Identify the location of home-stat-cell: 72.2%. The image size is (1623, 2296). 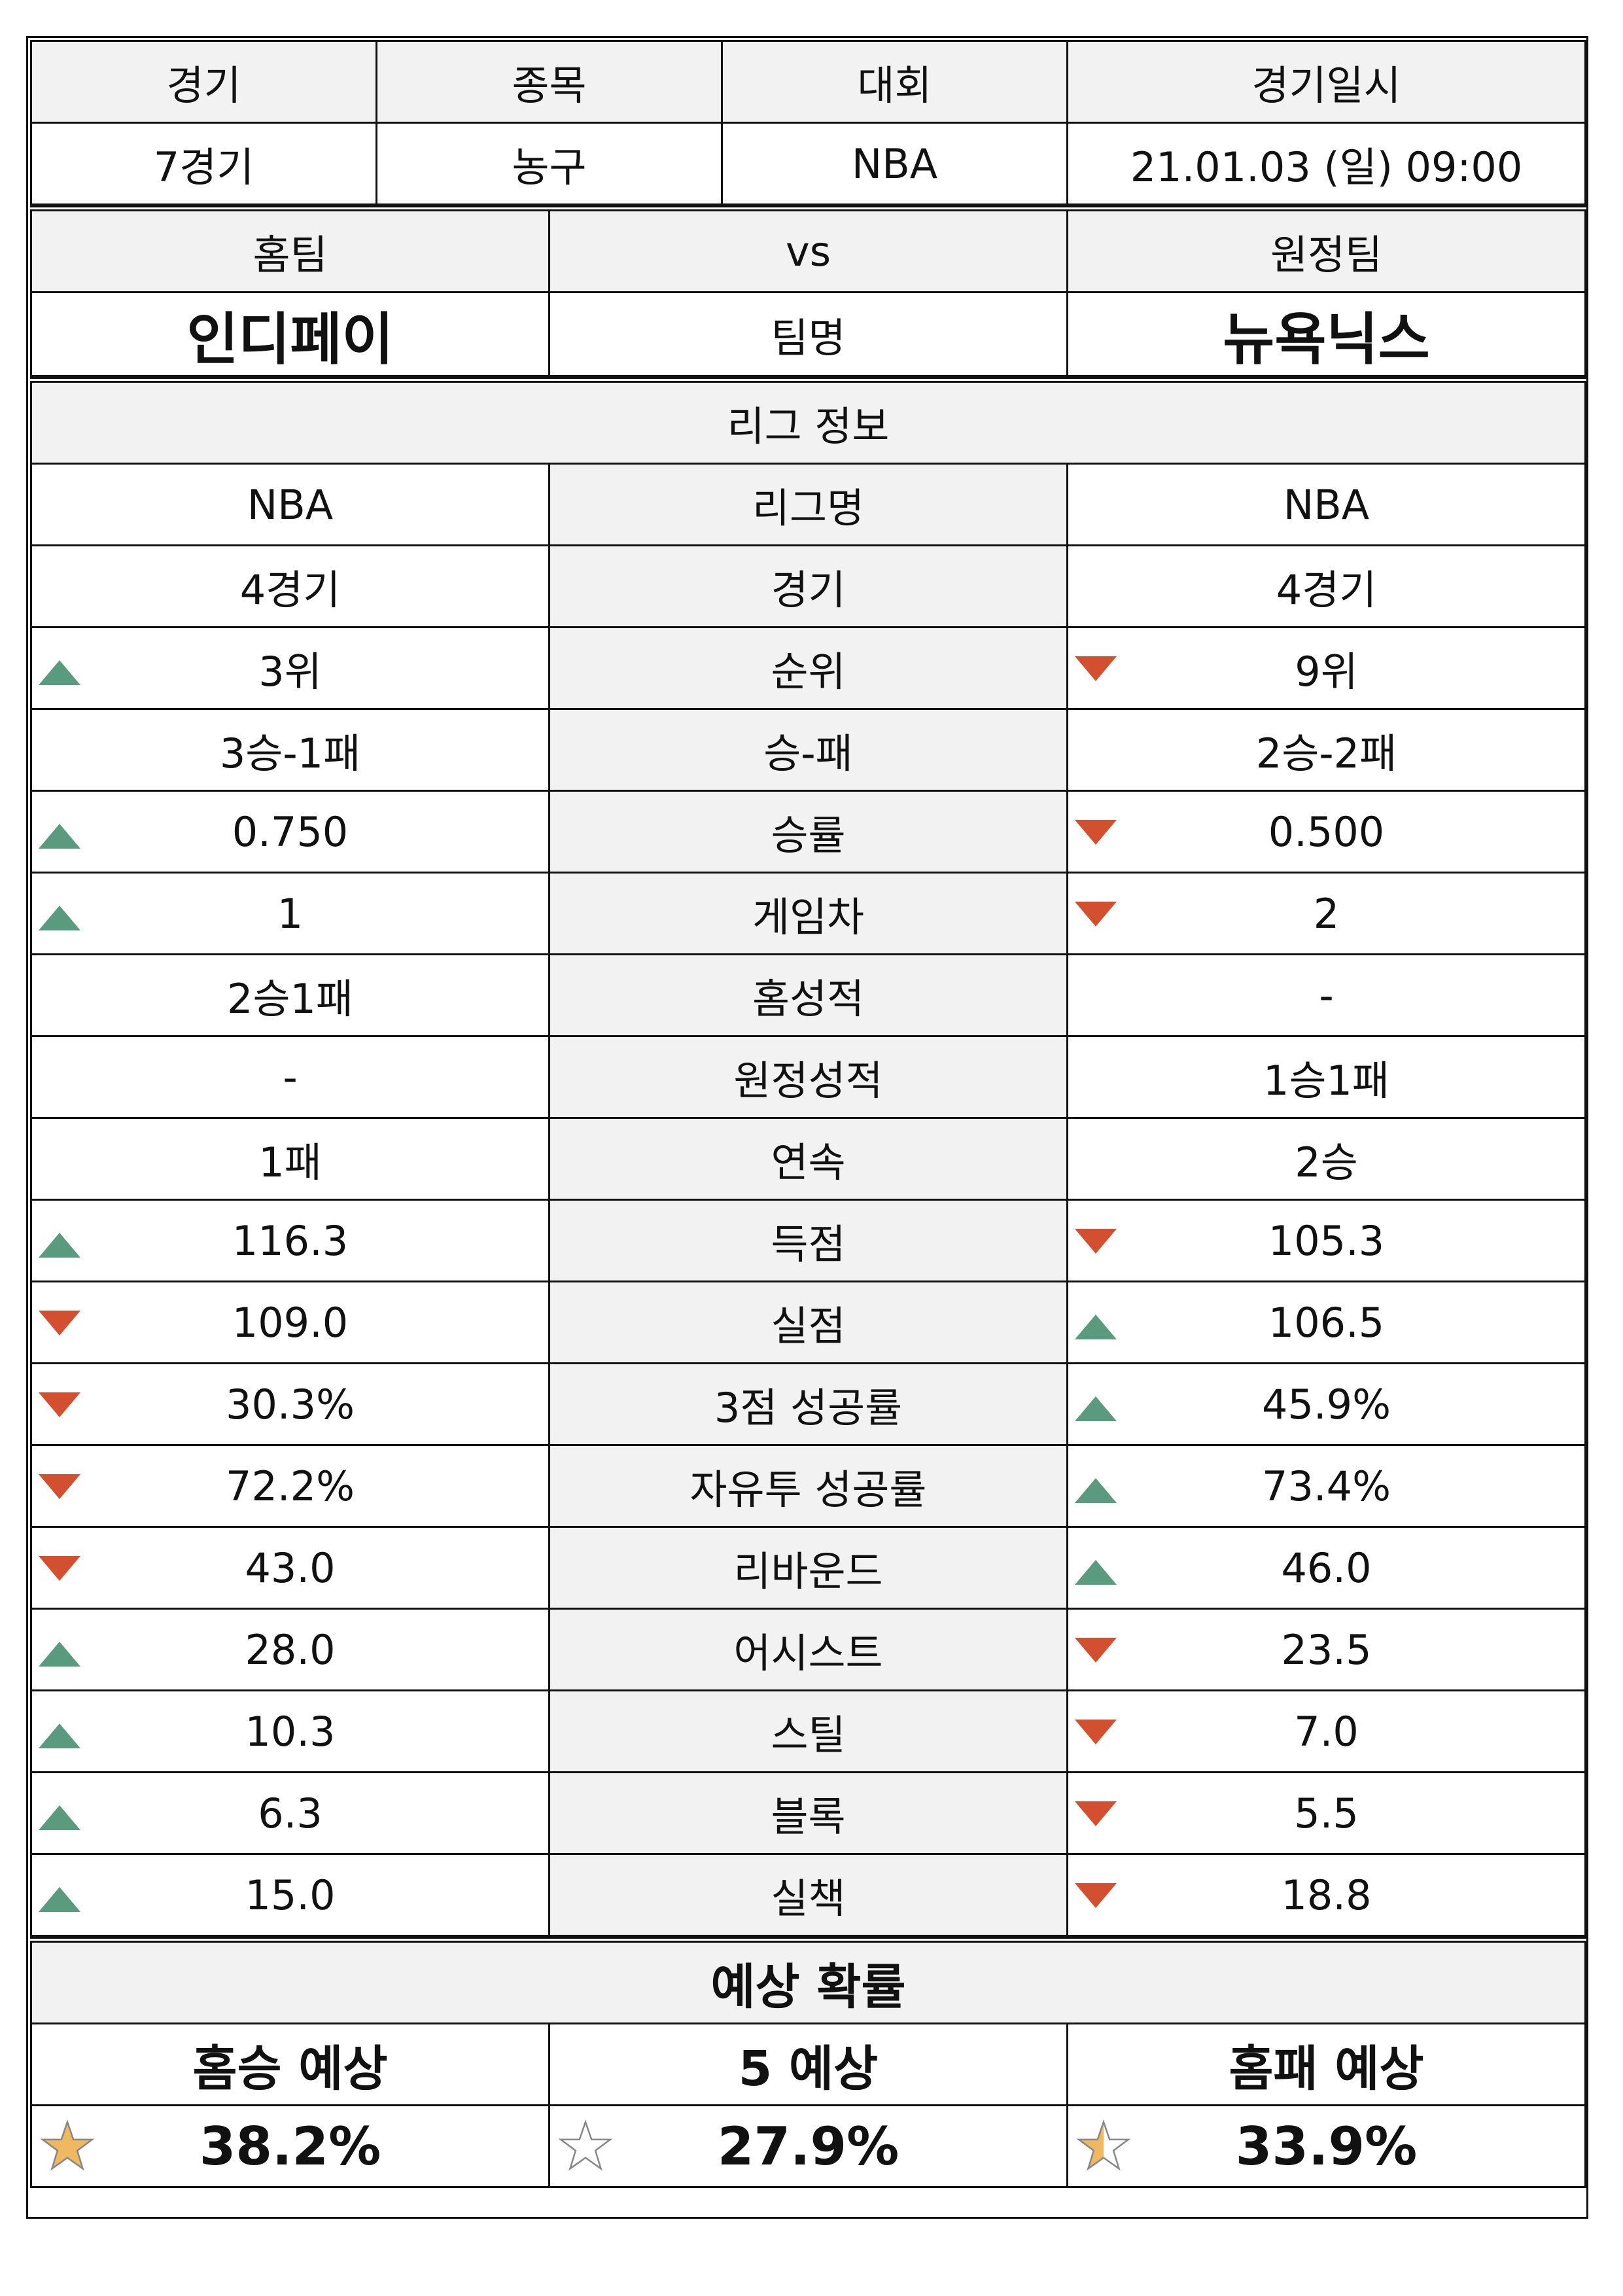
(290, 1486).